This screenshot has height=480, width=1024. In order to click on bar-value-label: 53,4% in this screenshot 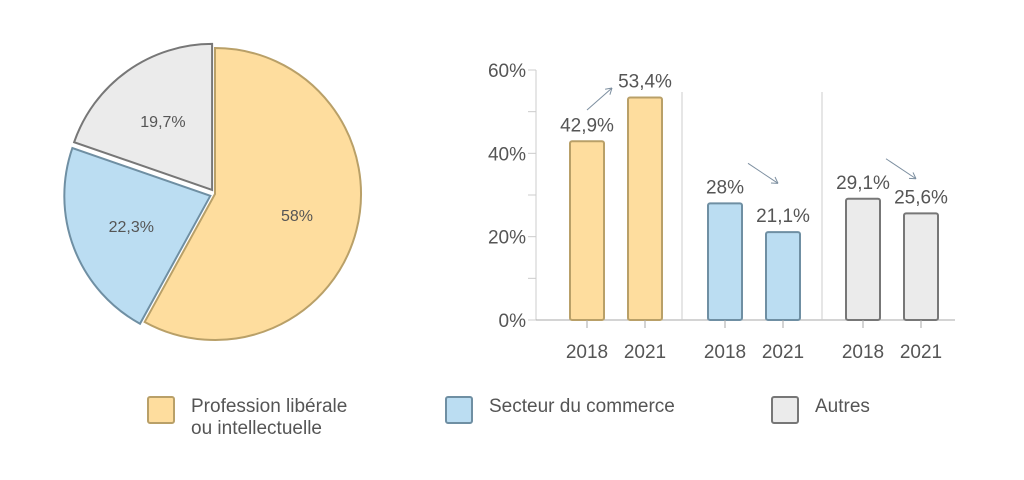, I will do `click(645, 82)`.